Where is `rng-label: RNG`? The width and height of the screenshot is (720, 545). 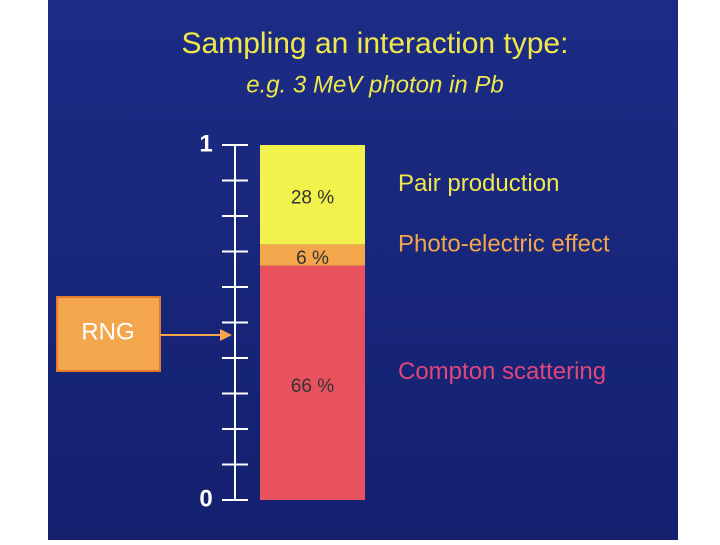 rng-label: RNG is located at coordinates (107, 331).